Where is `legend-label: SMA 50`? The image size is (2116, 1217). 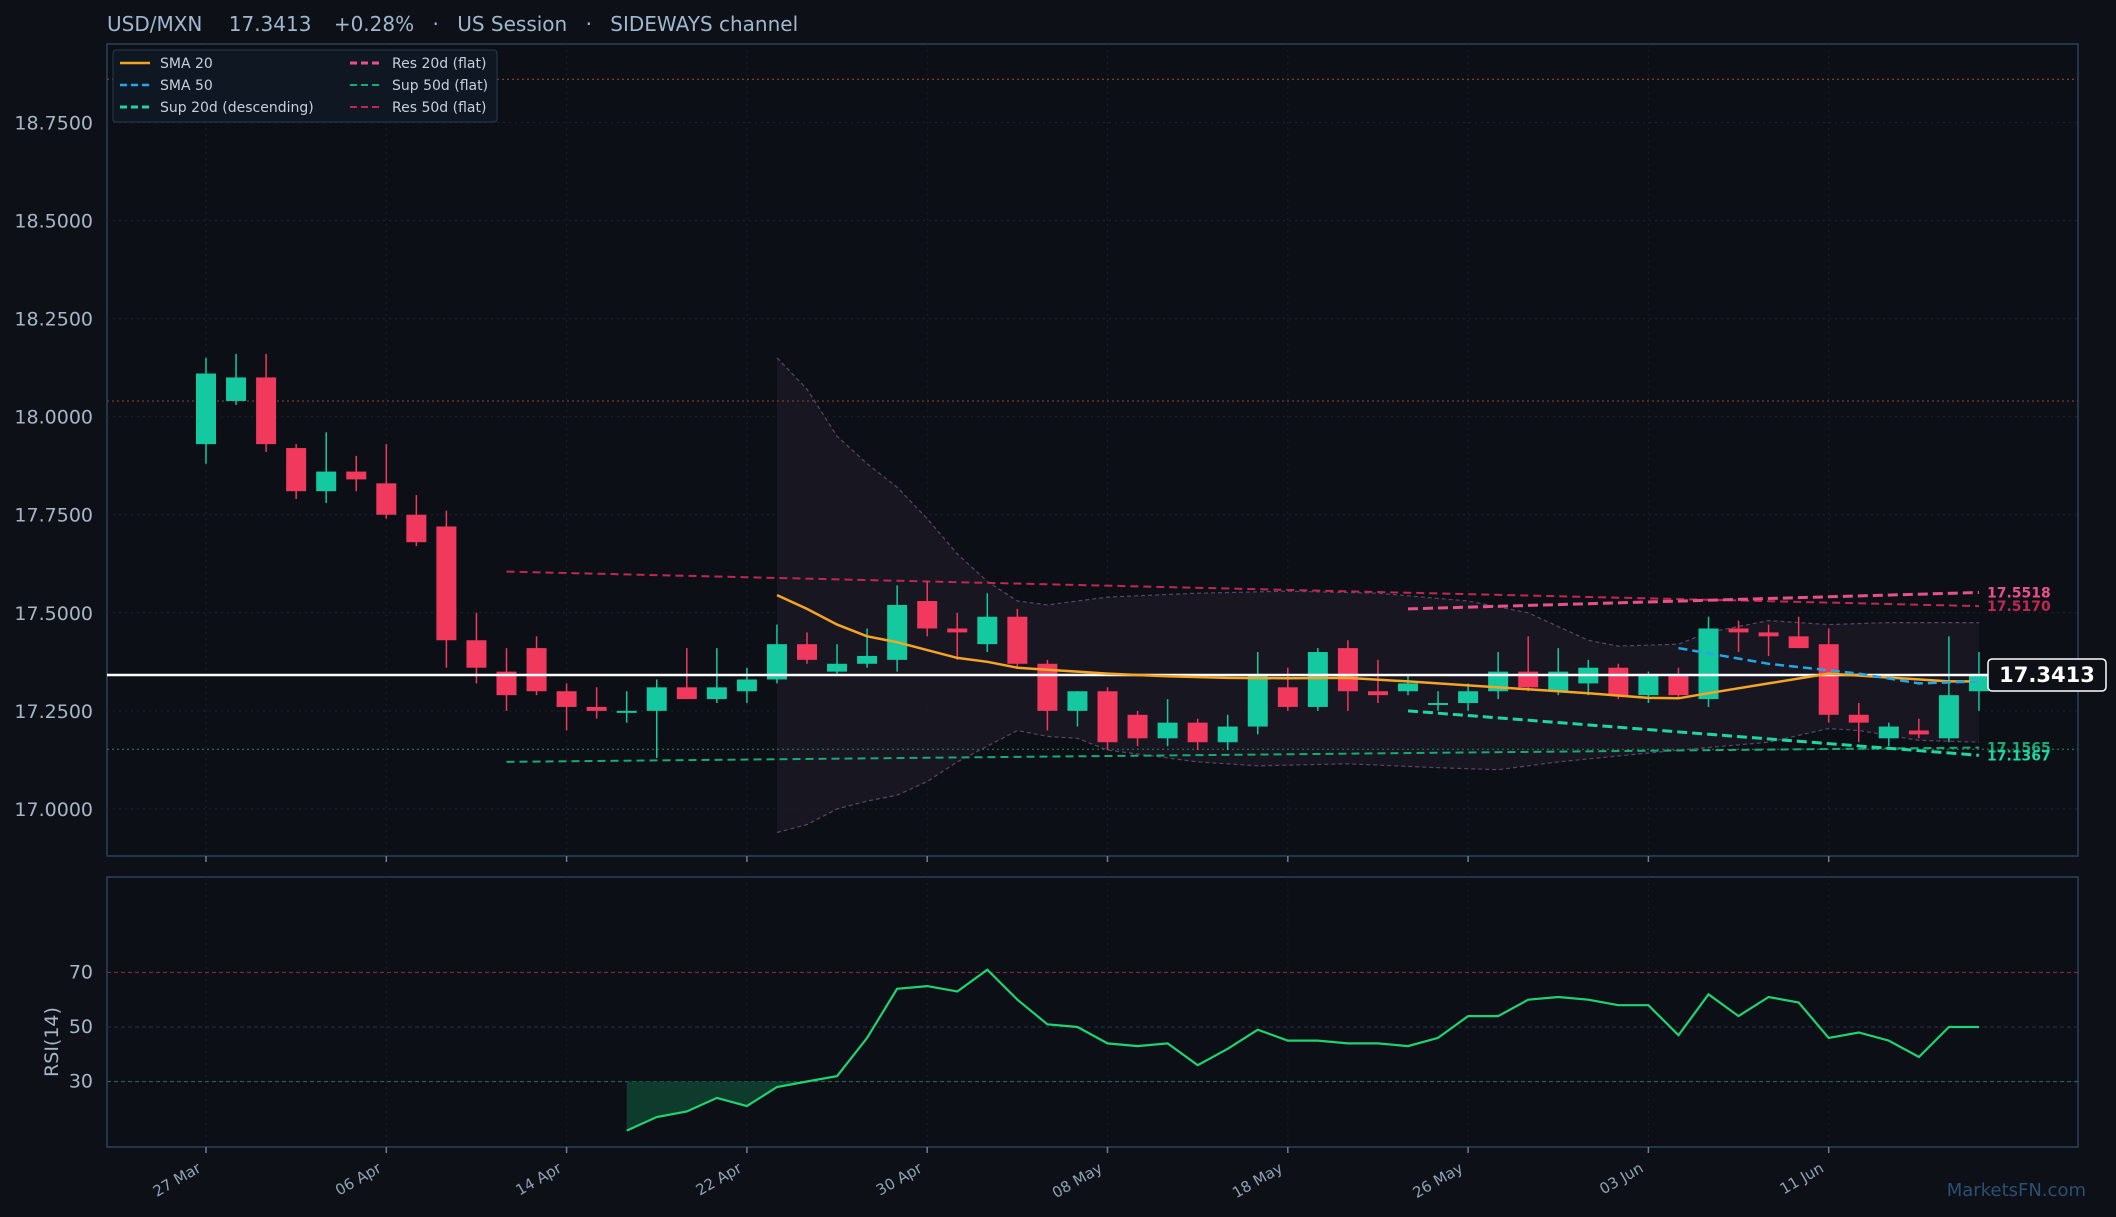
legend-label: SMA 50 is located at coordinates (186, 86).